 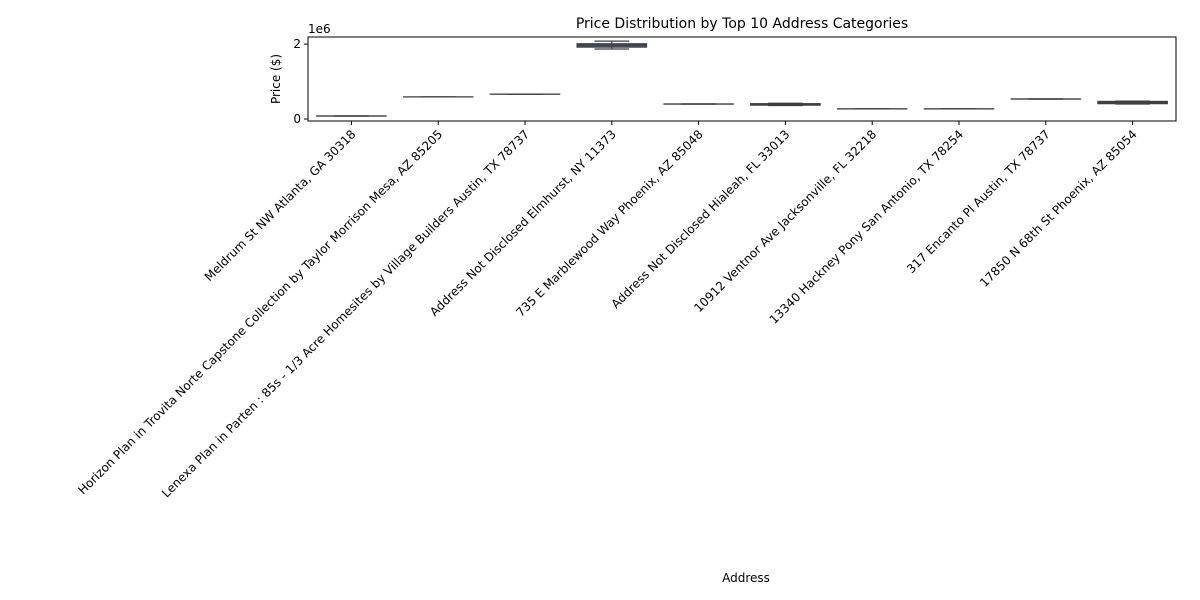 I want to click on x-tick-label: 735 E Marblewood Way Phoenix, AZ 85048, so click(x=609, y=223).